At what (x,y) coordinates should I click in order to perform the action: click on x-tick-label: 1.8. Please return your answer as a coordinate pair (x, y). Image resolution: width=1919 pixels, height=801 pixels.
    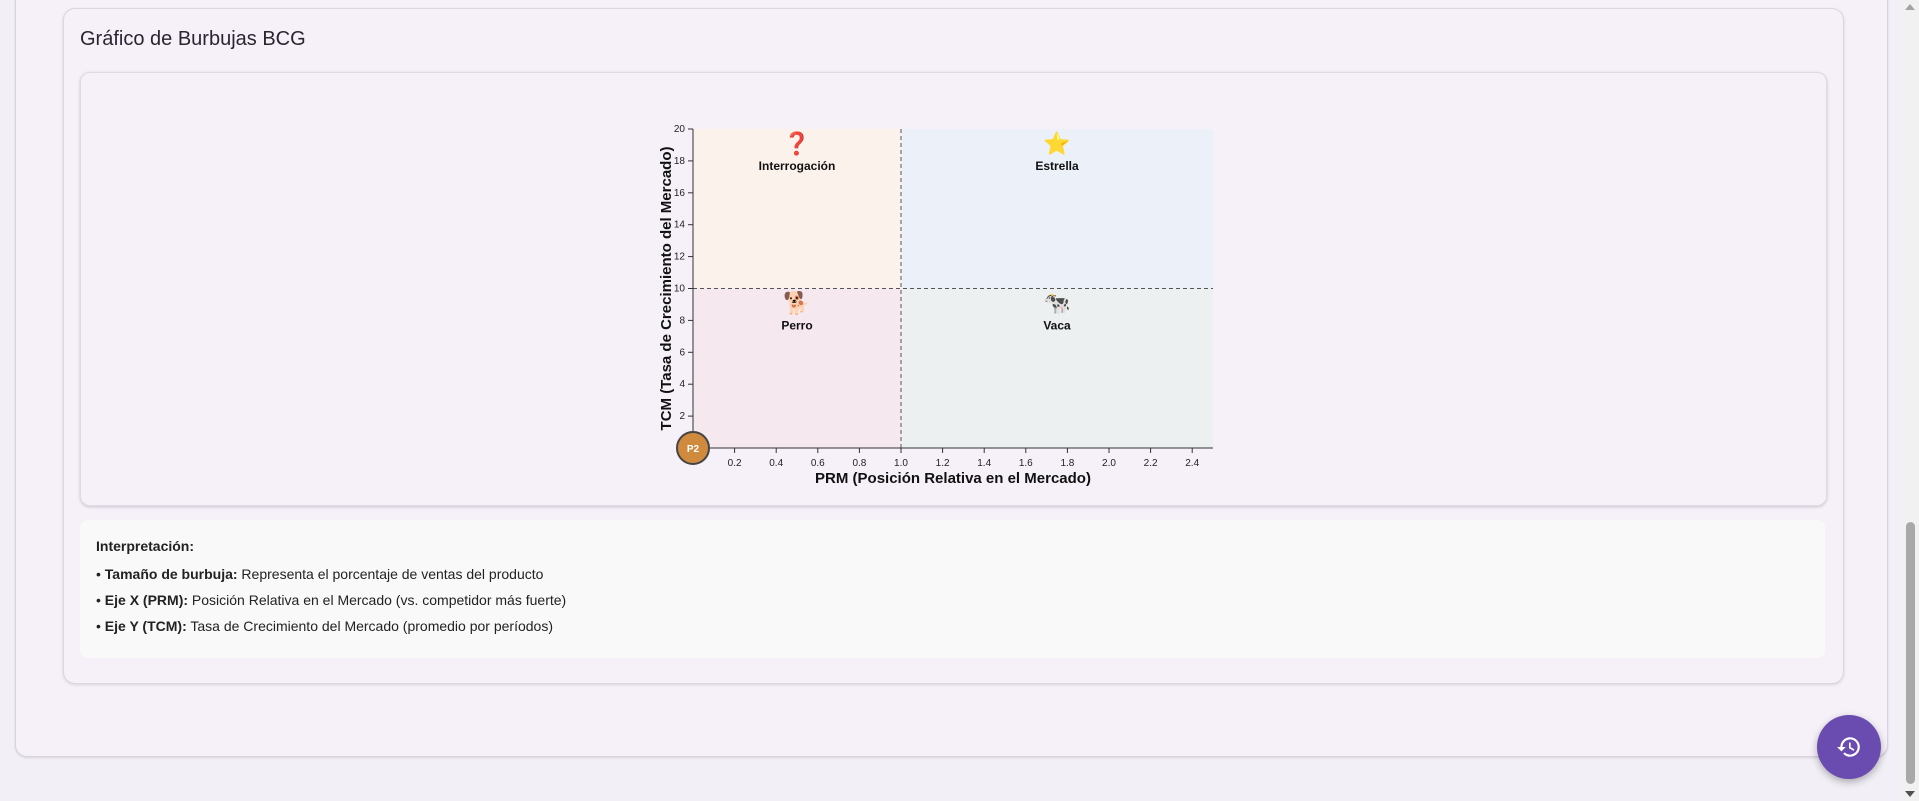
    Looking at the image, I should click on (1067, 463).